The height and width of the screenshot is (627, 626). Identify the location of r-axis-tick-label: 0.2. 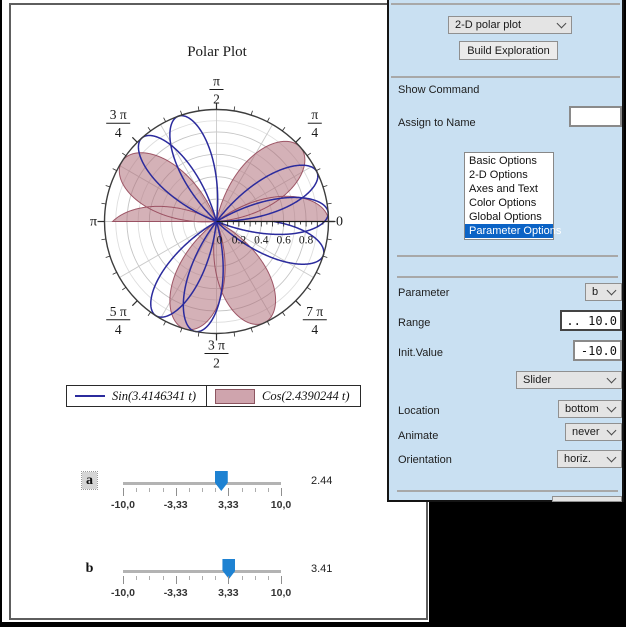
(239, 241).